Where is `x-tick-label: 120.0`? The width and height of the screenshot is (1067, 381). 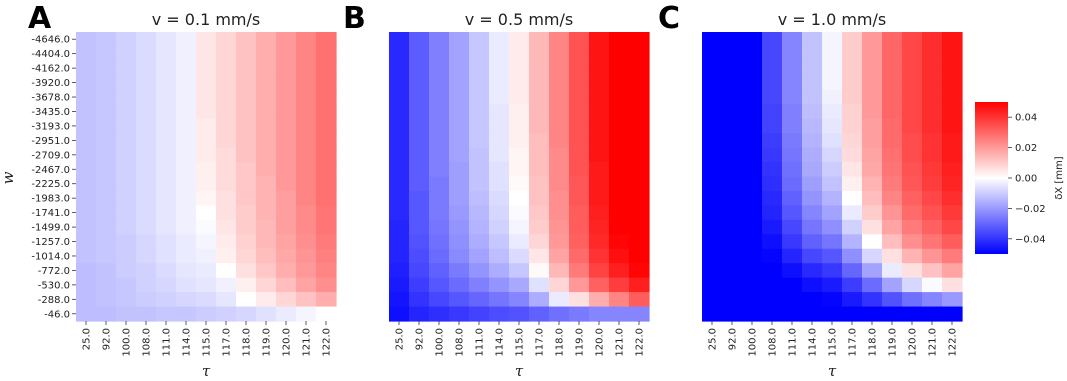
x-tick-label: 120.0 is located at coordinates (913, 342).